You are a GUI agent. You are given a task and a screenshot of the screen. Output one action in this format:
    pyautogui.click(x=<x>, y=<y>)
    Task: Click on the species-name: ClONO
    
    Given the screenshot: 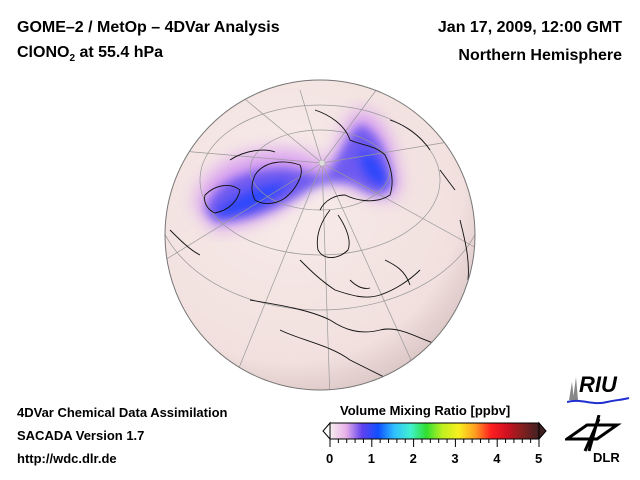 What is the action you would take?
    pyautogui.click(x=43, y=52)
    